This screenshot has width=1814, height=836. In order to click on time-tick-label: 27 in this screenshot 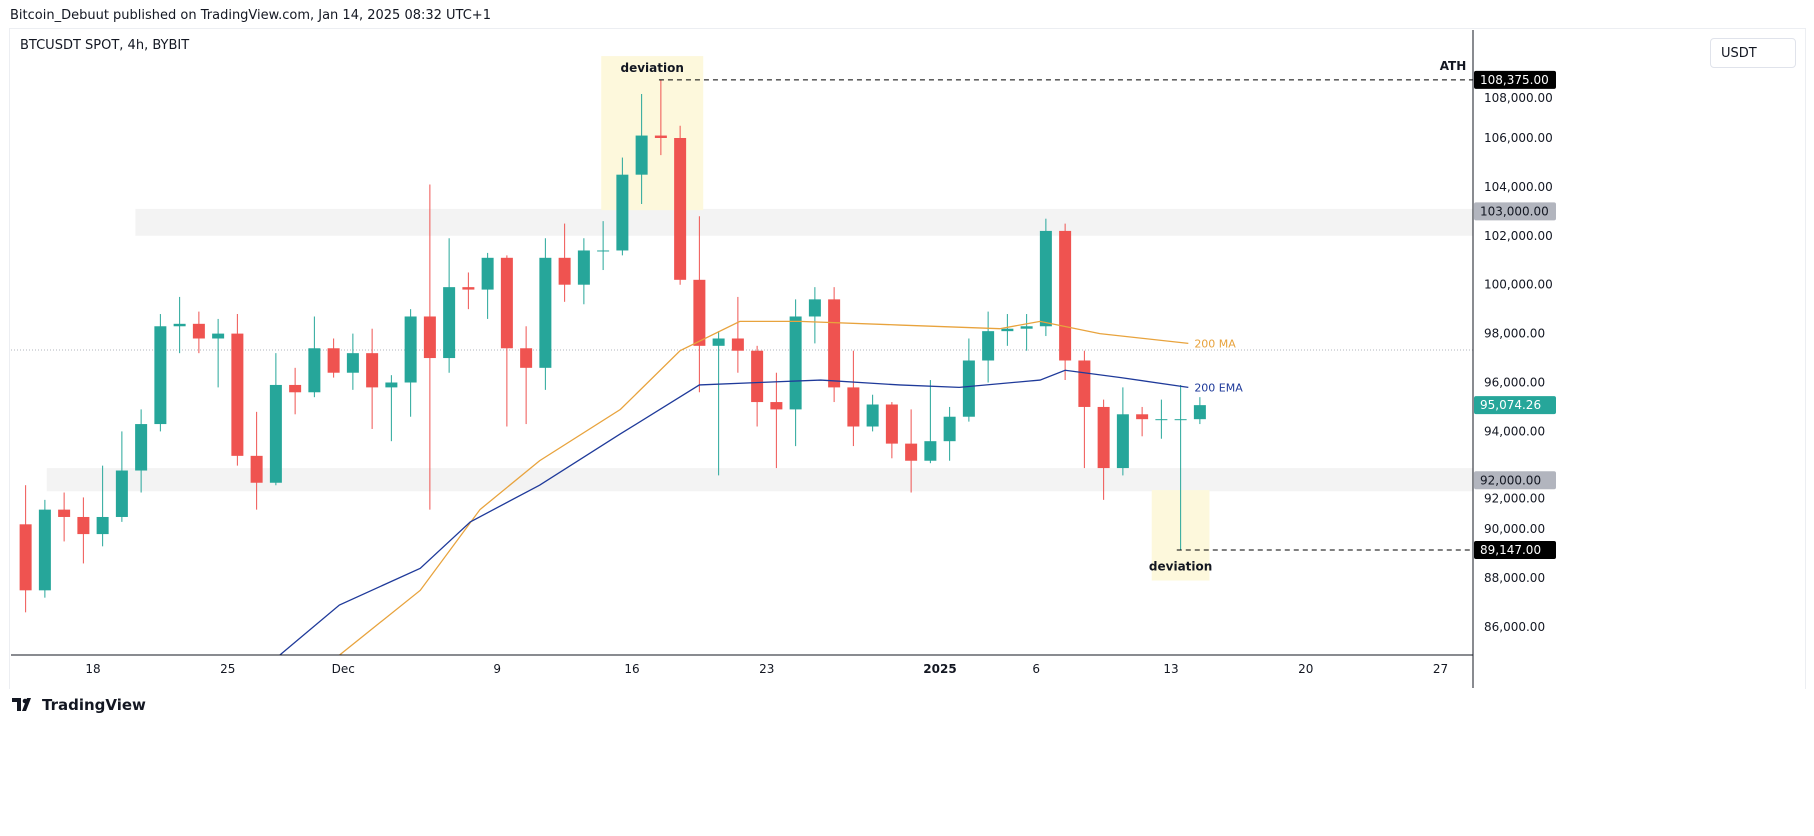, I will do `click(1440, 669)`.